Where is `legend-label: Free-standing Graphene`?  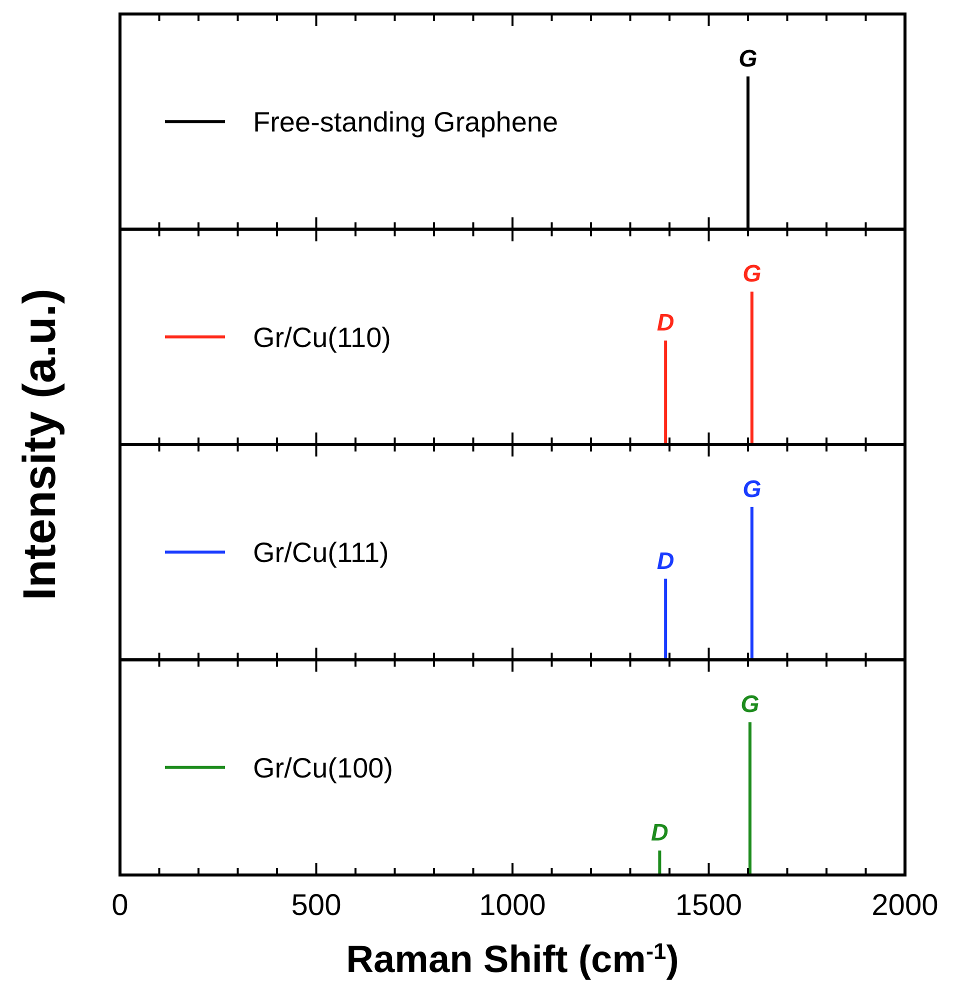 legend-label: Free-standing Graphene is located at coordinates (405, 122).